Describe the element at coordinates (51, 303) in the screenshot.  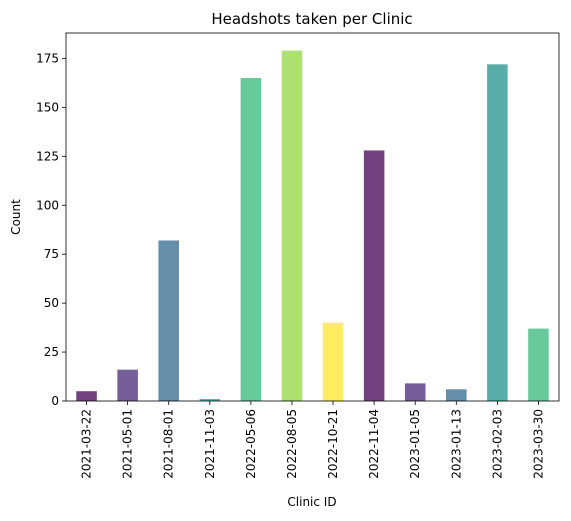
I see `y-tick-label: 50` at that location.